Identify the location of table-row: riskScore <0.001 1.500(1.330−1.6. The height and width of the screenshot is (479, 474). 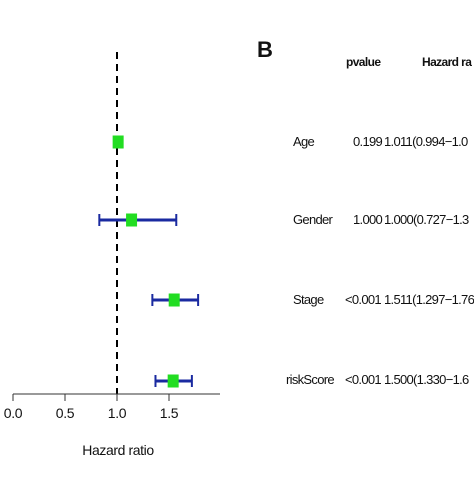
(378, 379).